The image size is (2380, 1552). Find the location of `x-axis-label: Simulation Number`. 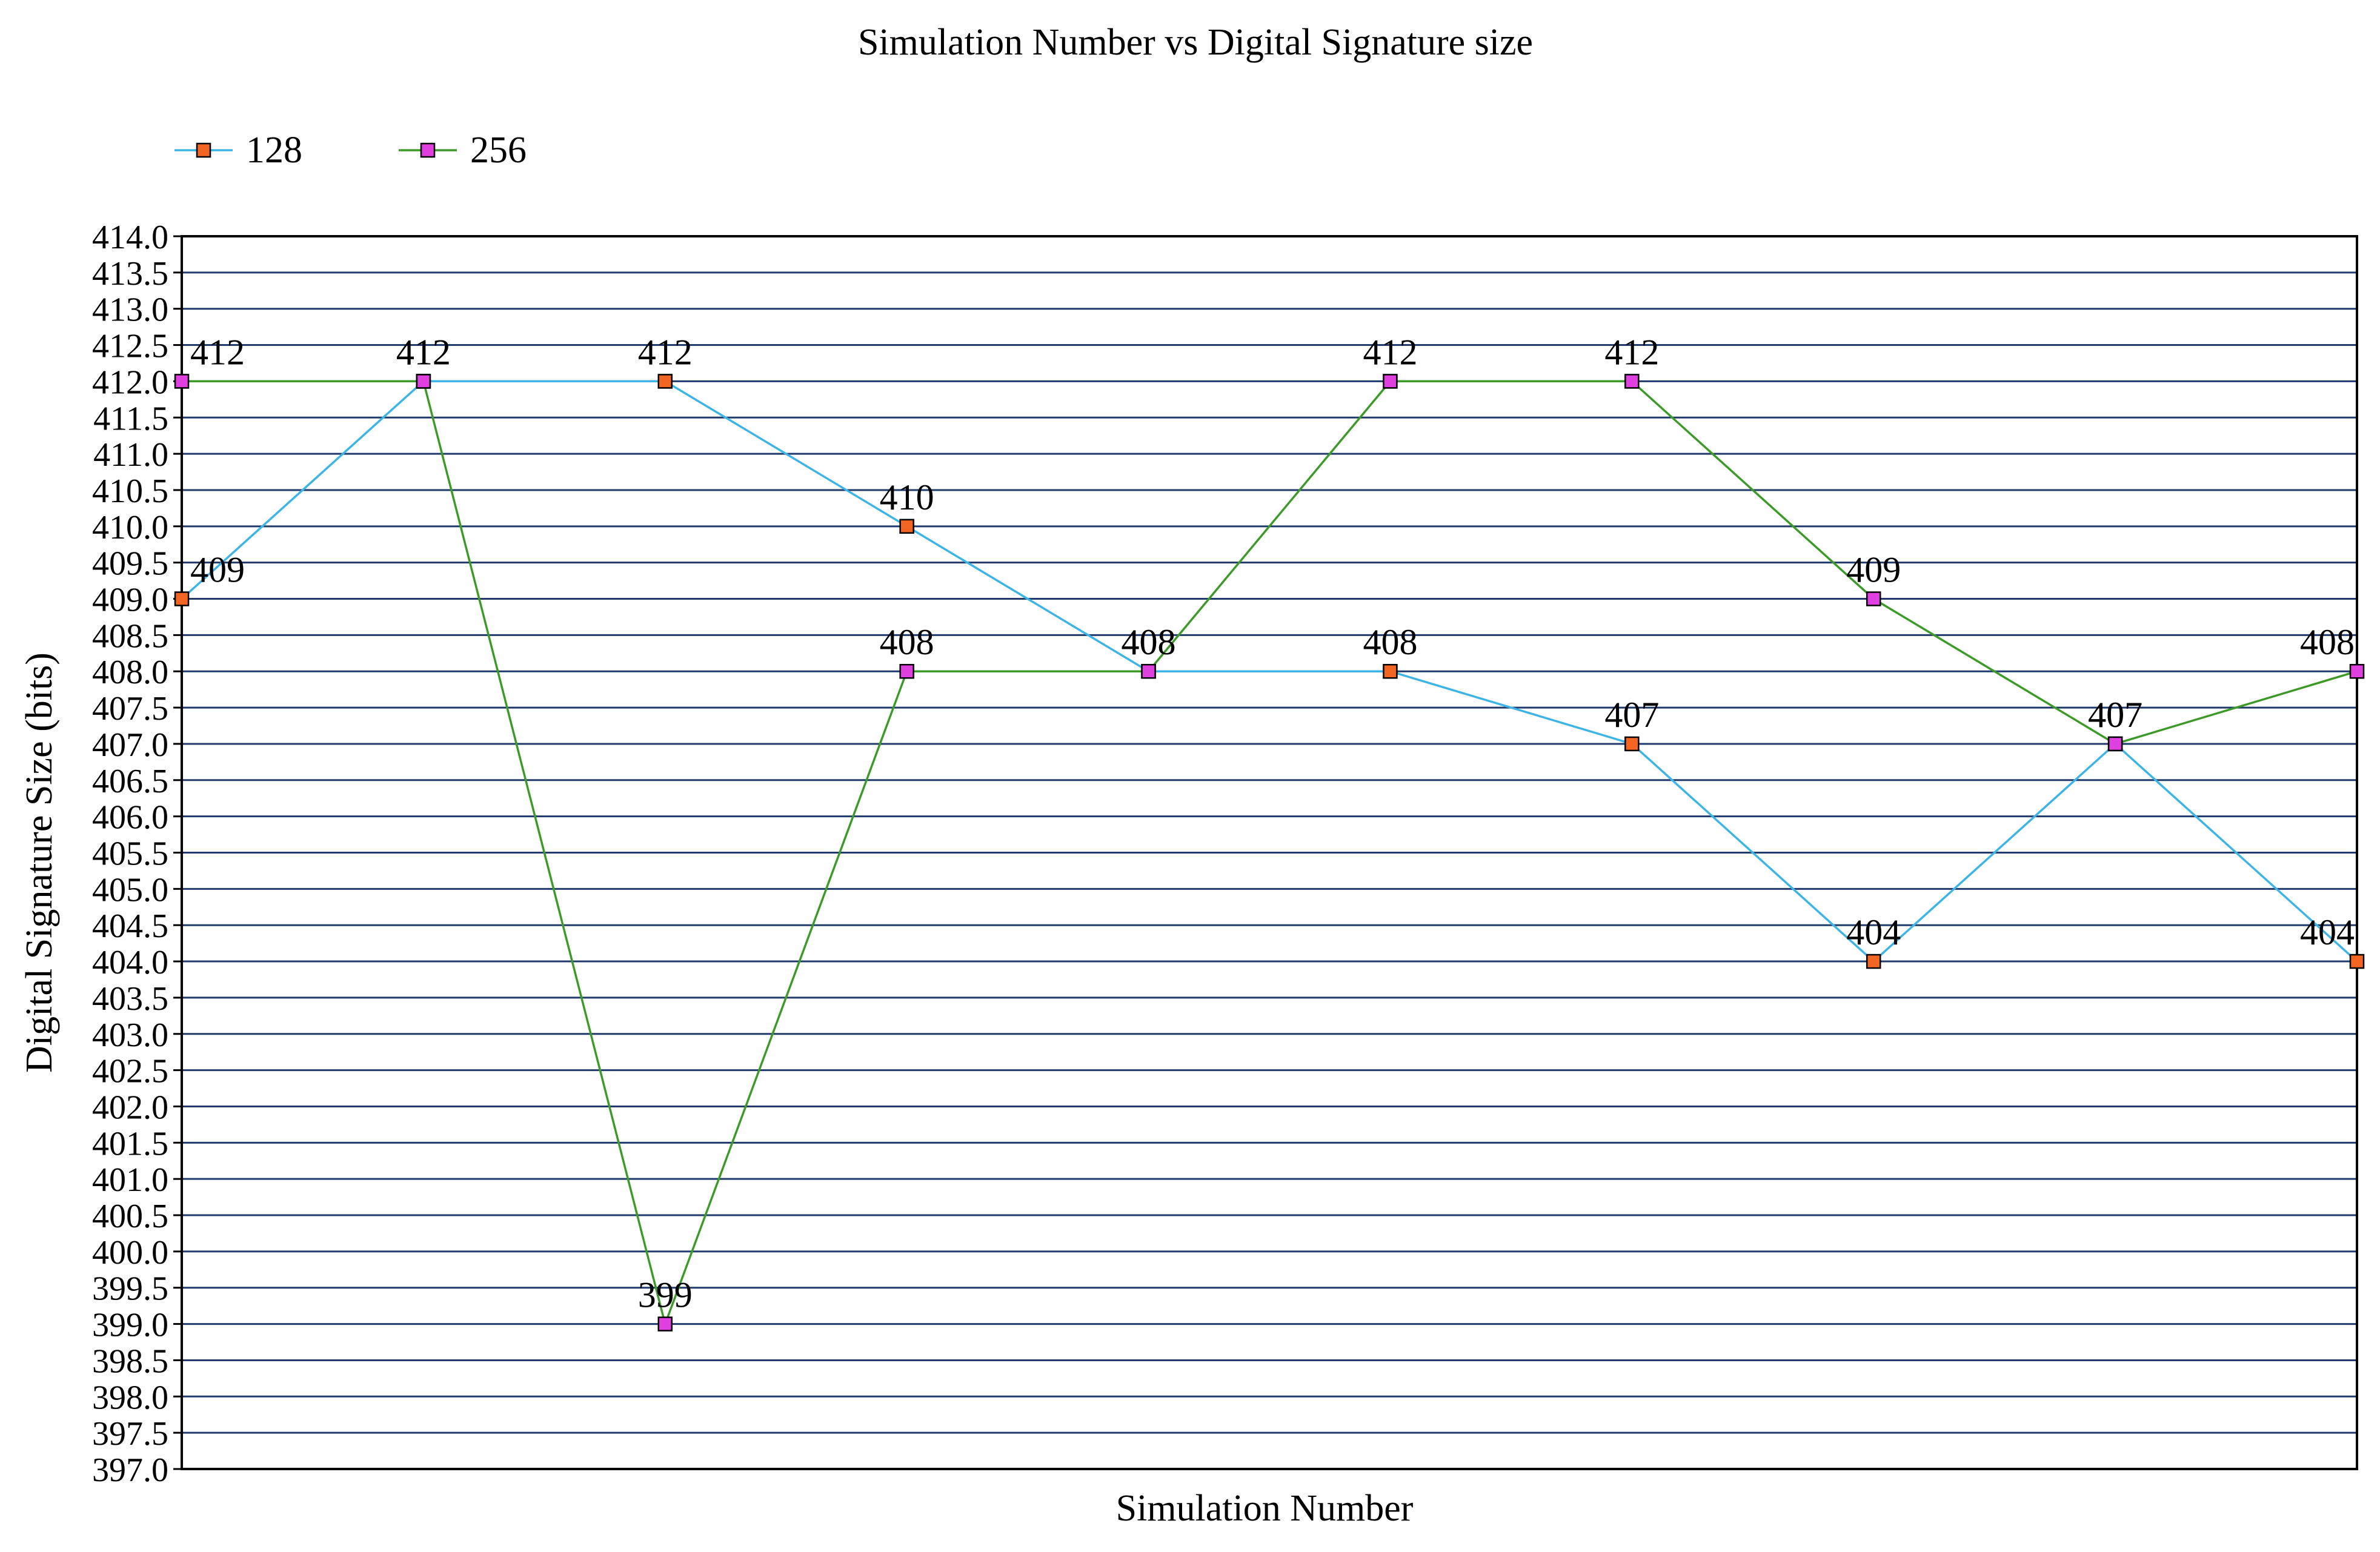

x-axis-label: Simulation Number is located at coordinates (1265, 1508).